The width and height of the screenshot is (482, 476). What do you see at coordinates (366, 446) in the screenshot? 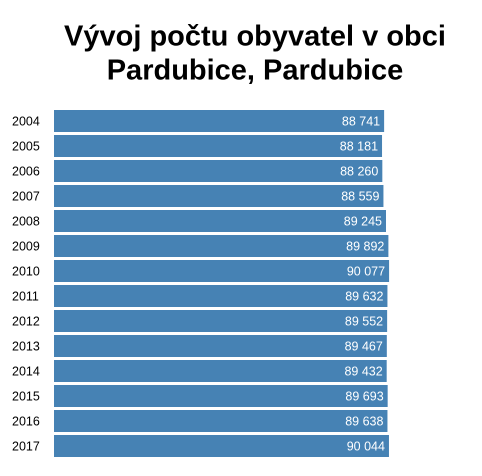
I see `value-label: 90 044` at bounding box center [366, 446].